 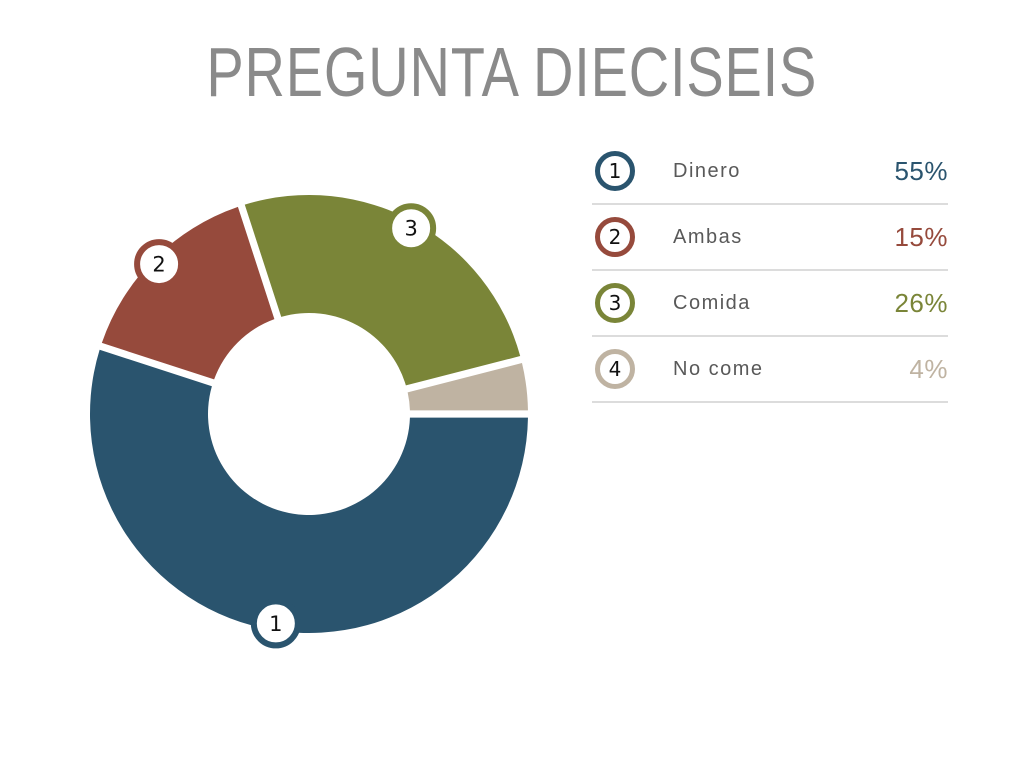 I want to click on legend-value: 26%, so click(x=921, y=302).